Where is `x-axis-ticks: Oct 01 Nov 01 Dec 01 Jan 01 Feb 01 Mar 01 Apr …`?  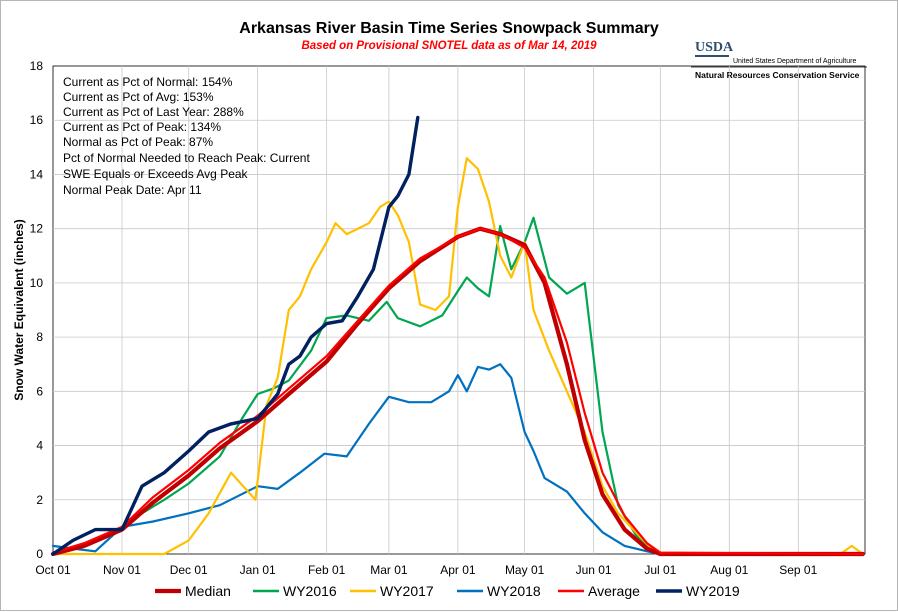 x-axis-ticks: Oct 01 Nov 01 Dec 01 Jan 01 Feb 01 Mar 01 Apr … is located at coordinates (426, 570).